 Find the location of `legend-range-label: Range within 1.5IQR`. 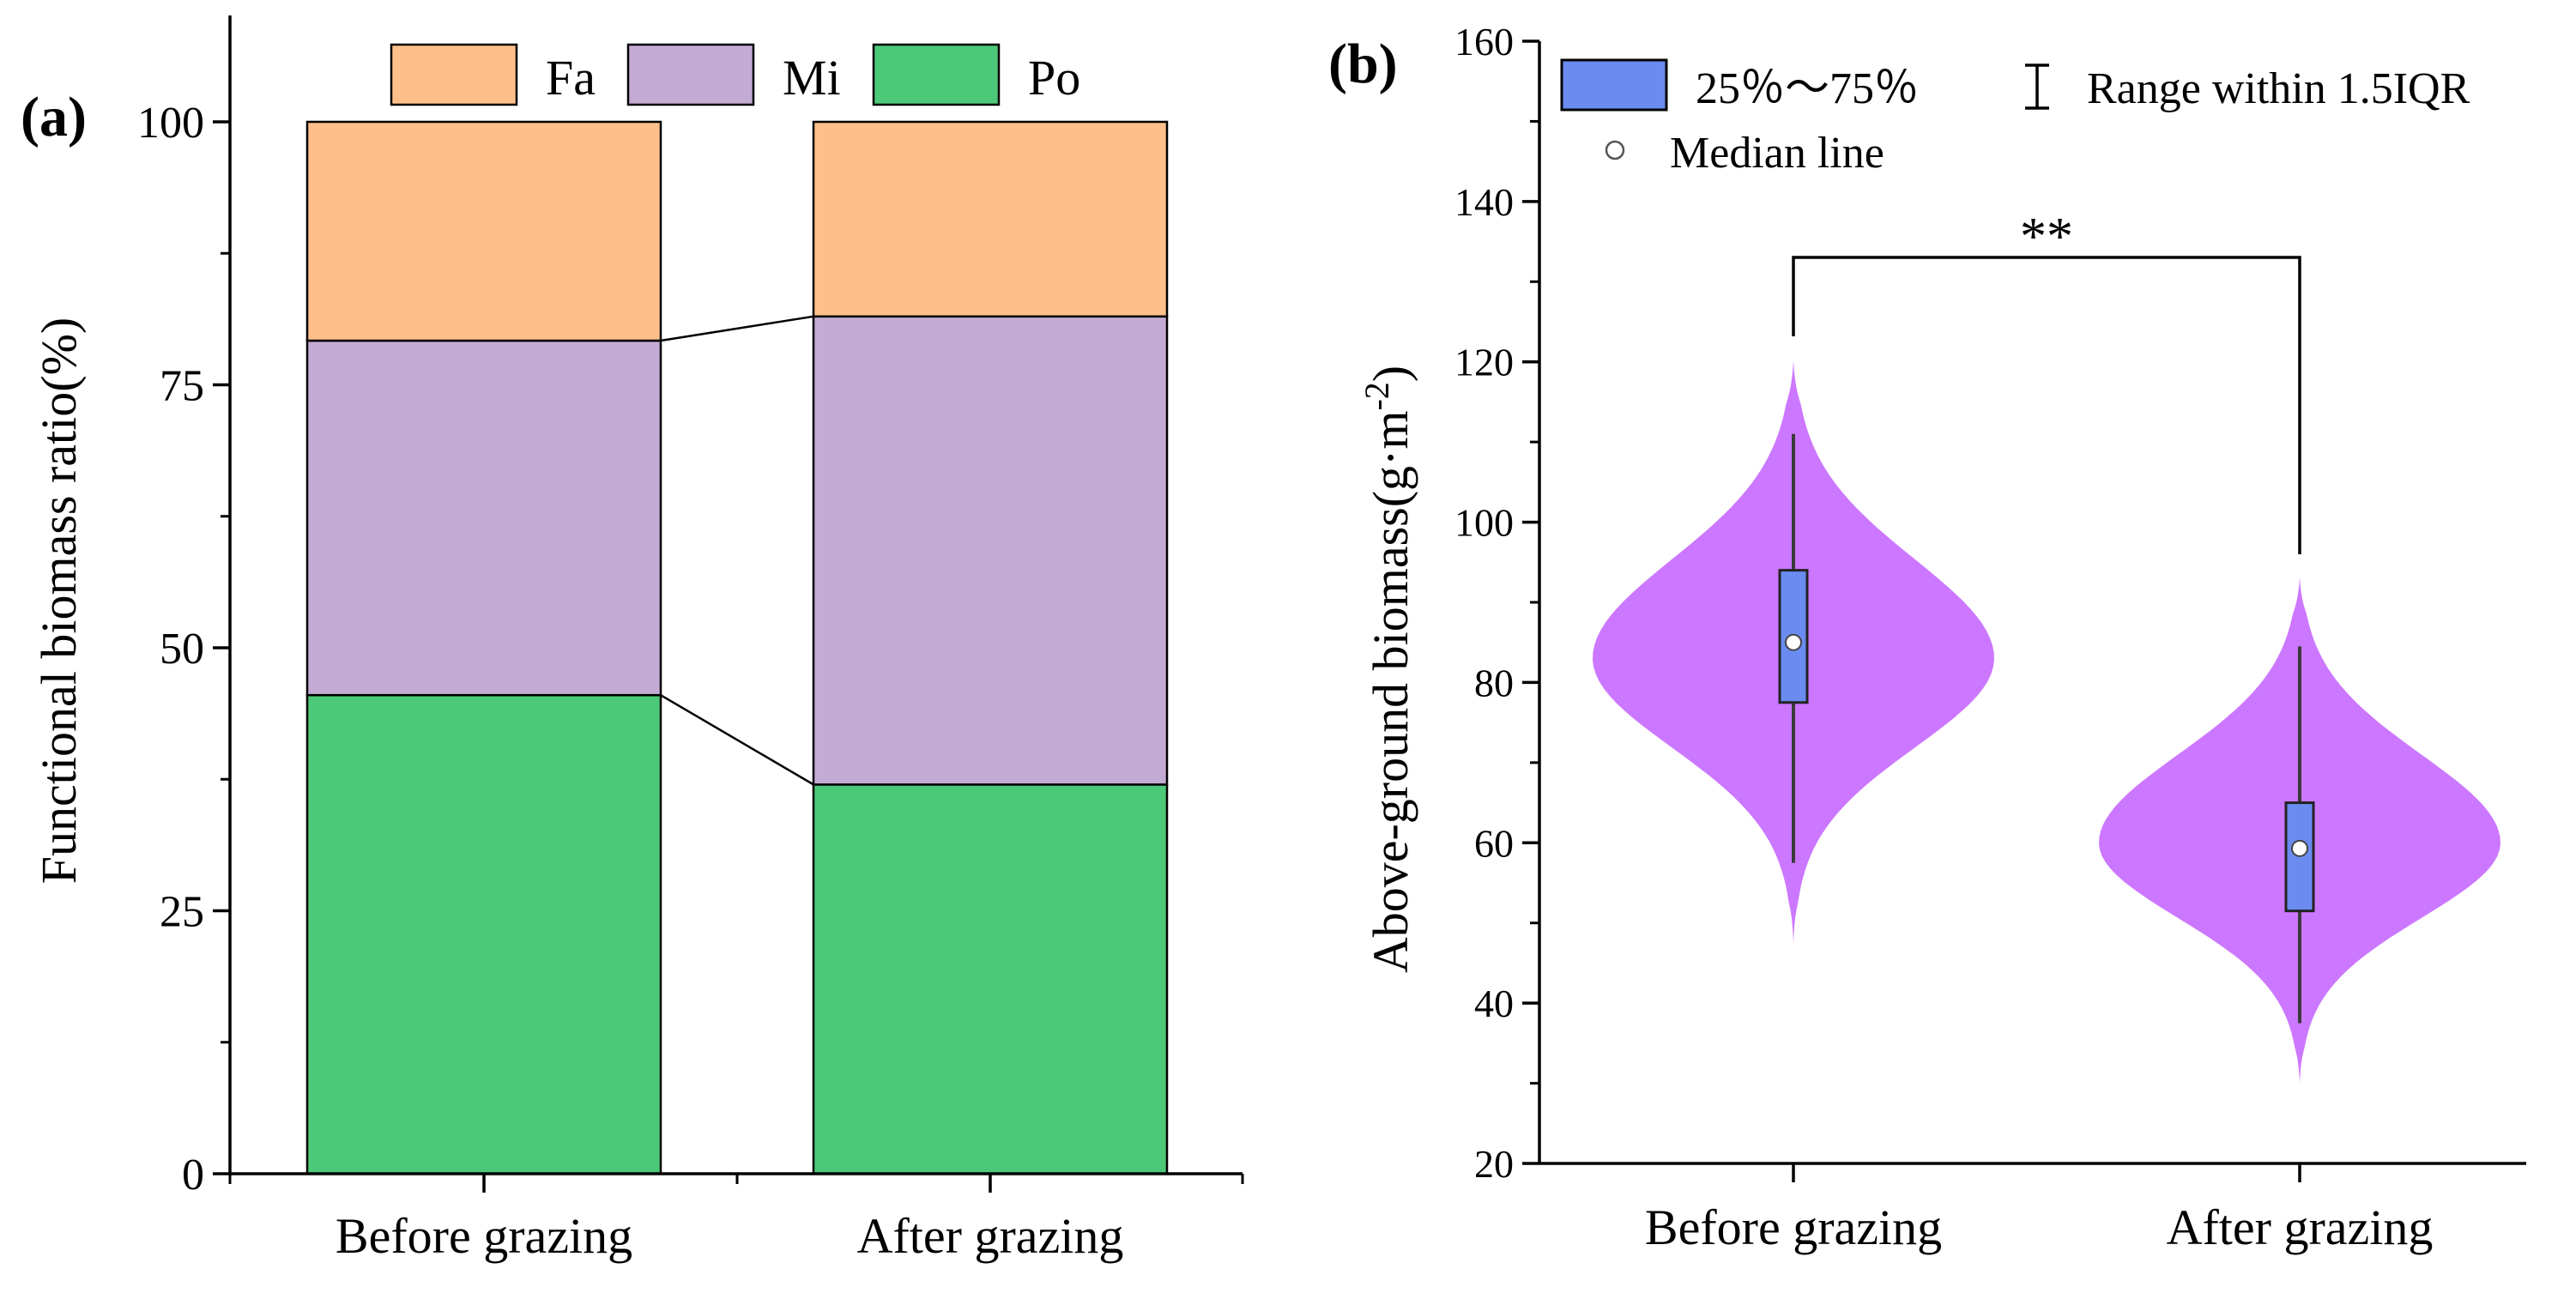

legend-range-label: Range within 1.5IQR is located at coordinates (2278, 88).